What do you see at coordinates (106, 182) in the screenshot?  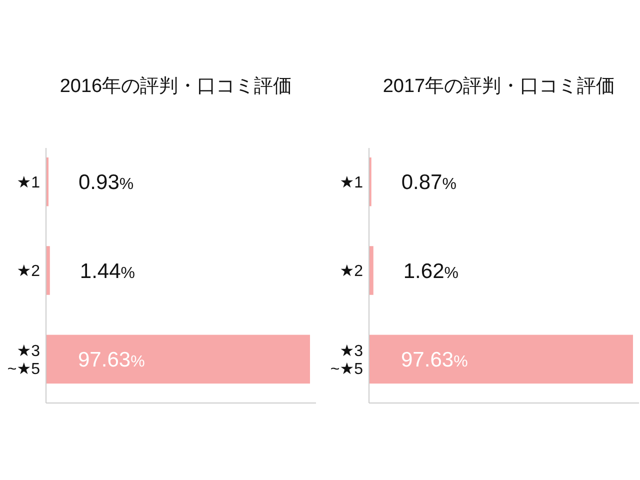 I see `data-label: 0.93%` at bounding box center [106, 182].